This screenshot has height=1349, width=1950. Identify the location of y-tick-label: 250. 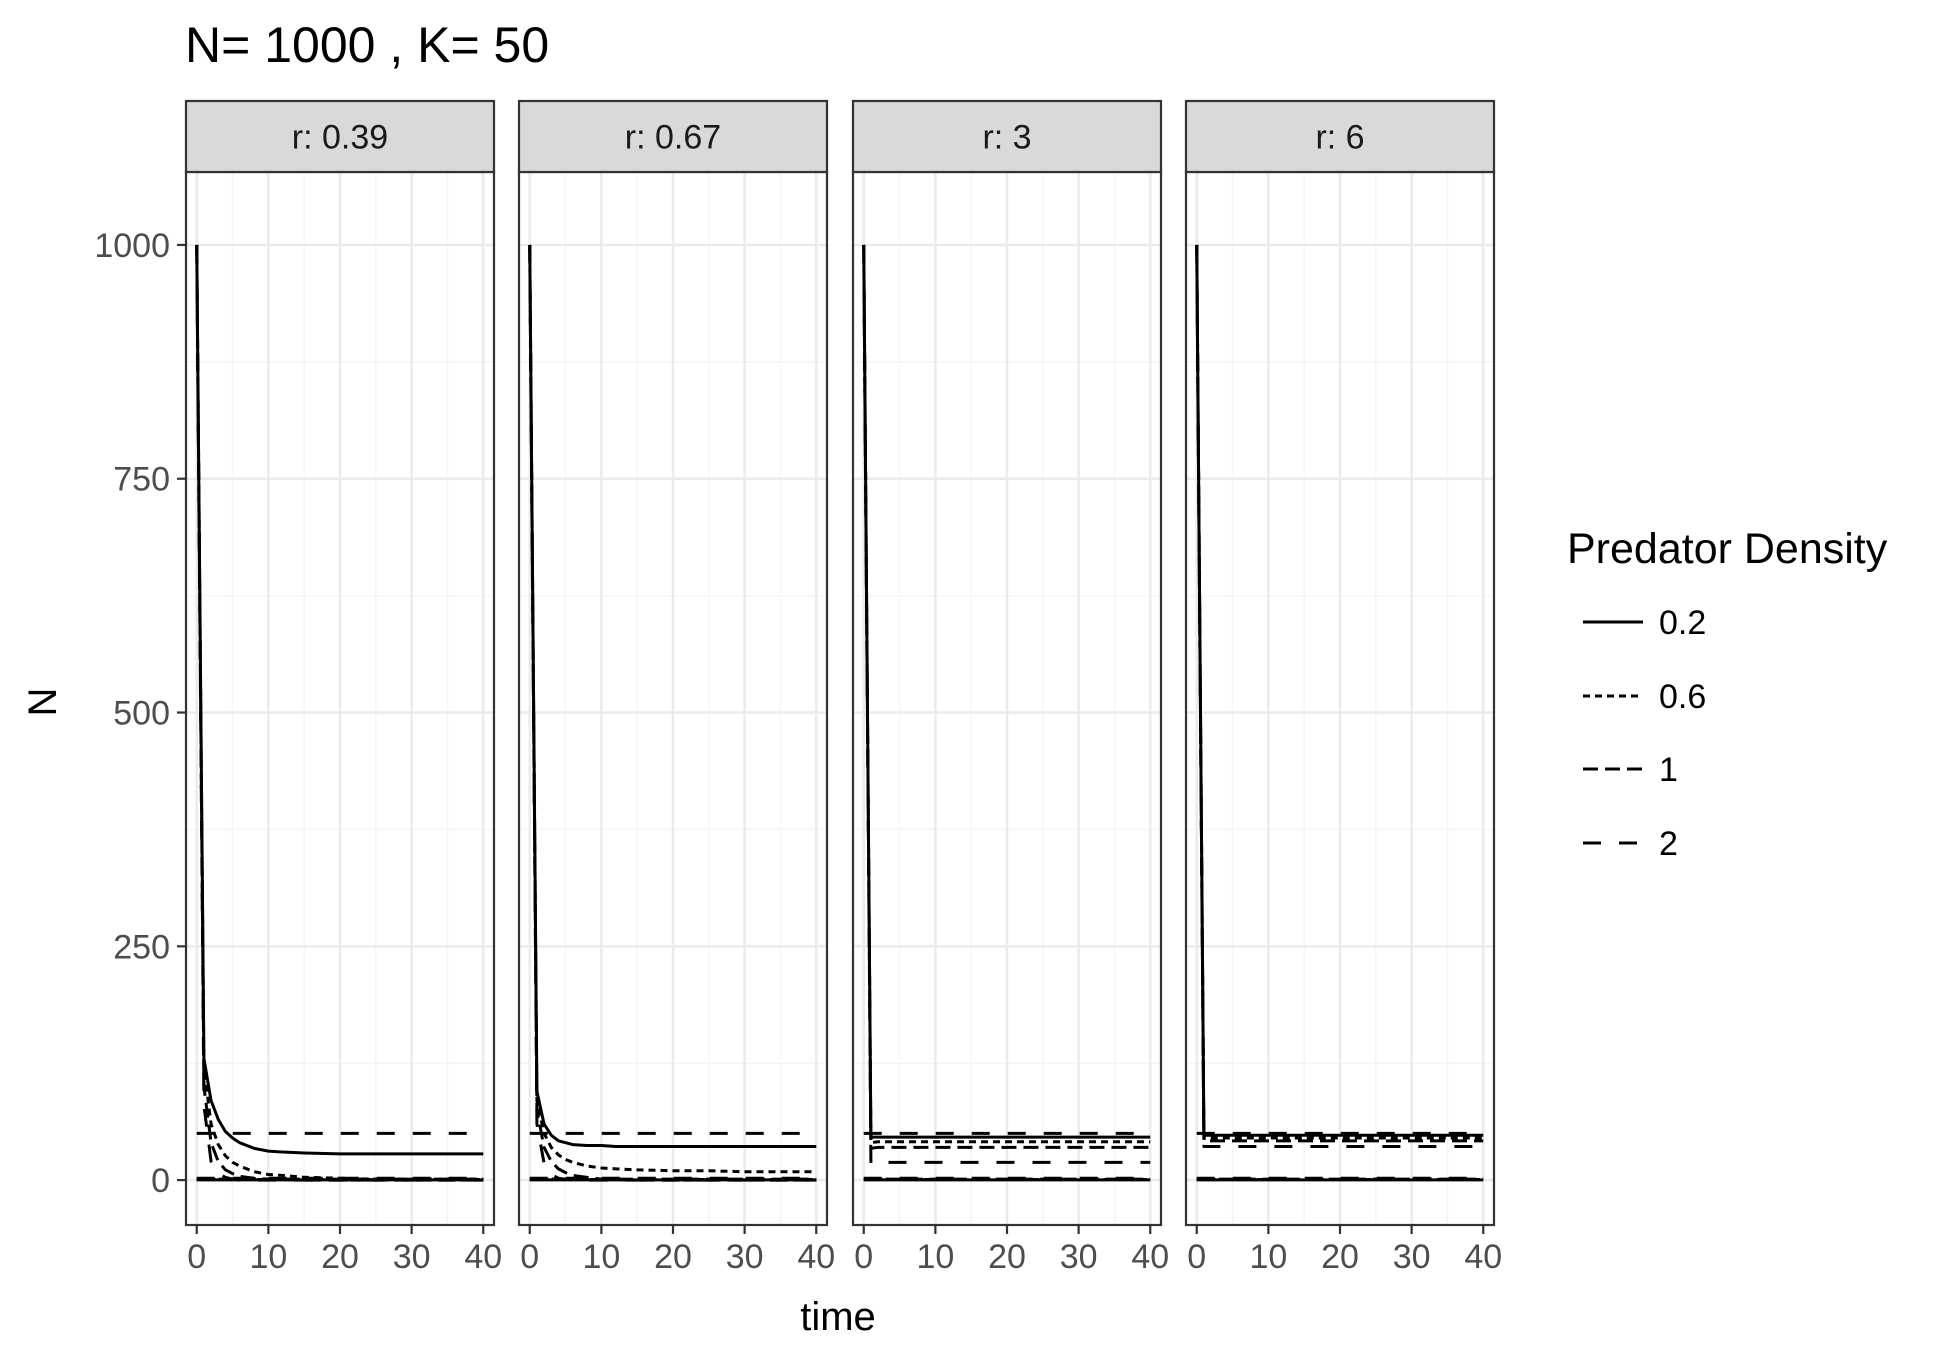
(141, 947).